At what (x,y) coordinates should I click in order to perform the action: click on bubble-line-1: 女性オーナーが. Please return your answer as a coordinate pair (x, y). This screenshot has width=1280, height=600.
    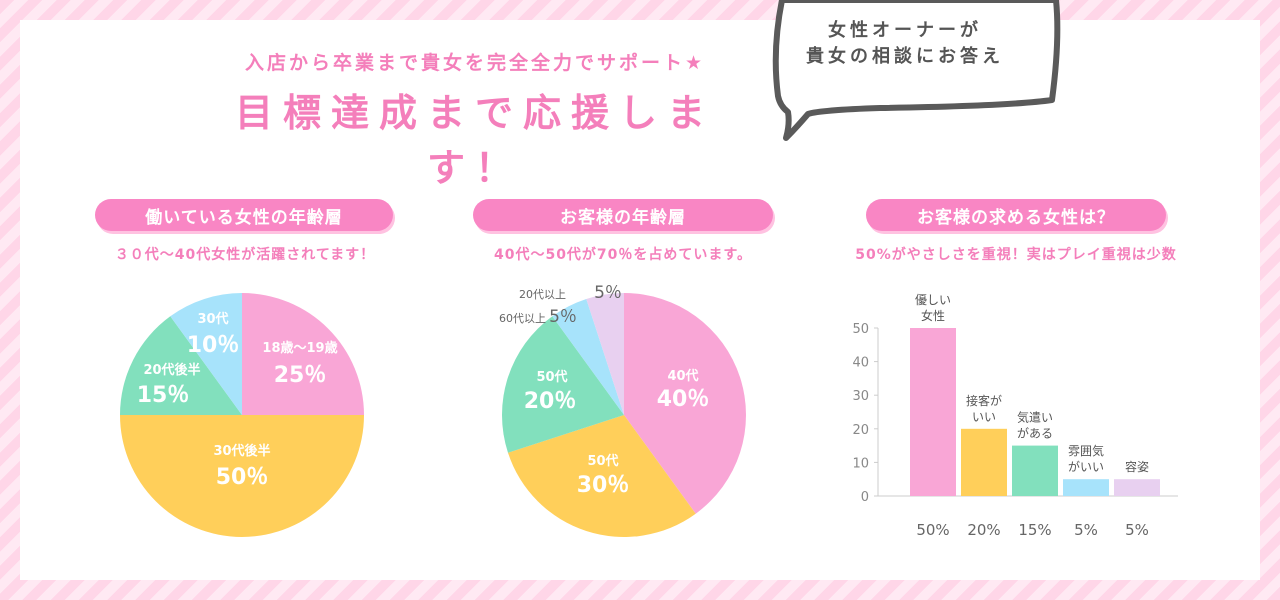
    Looking at the image, I should click on (905, 30).